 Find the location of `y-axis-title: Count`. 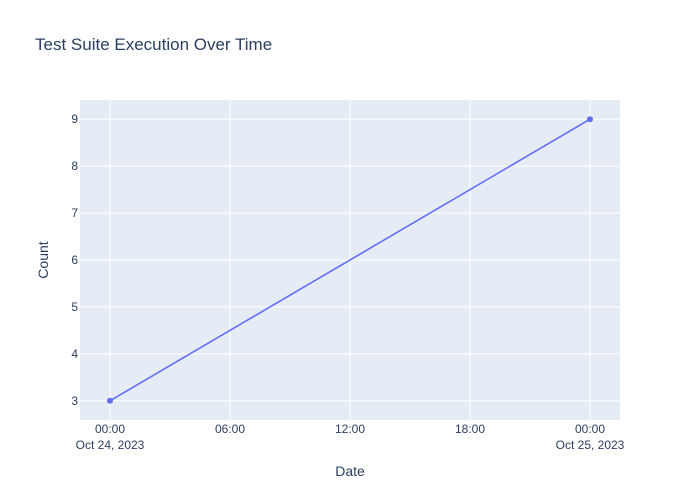

y-axis-title: Count is located at coordinates (43, 259).